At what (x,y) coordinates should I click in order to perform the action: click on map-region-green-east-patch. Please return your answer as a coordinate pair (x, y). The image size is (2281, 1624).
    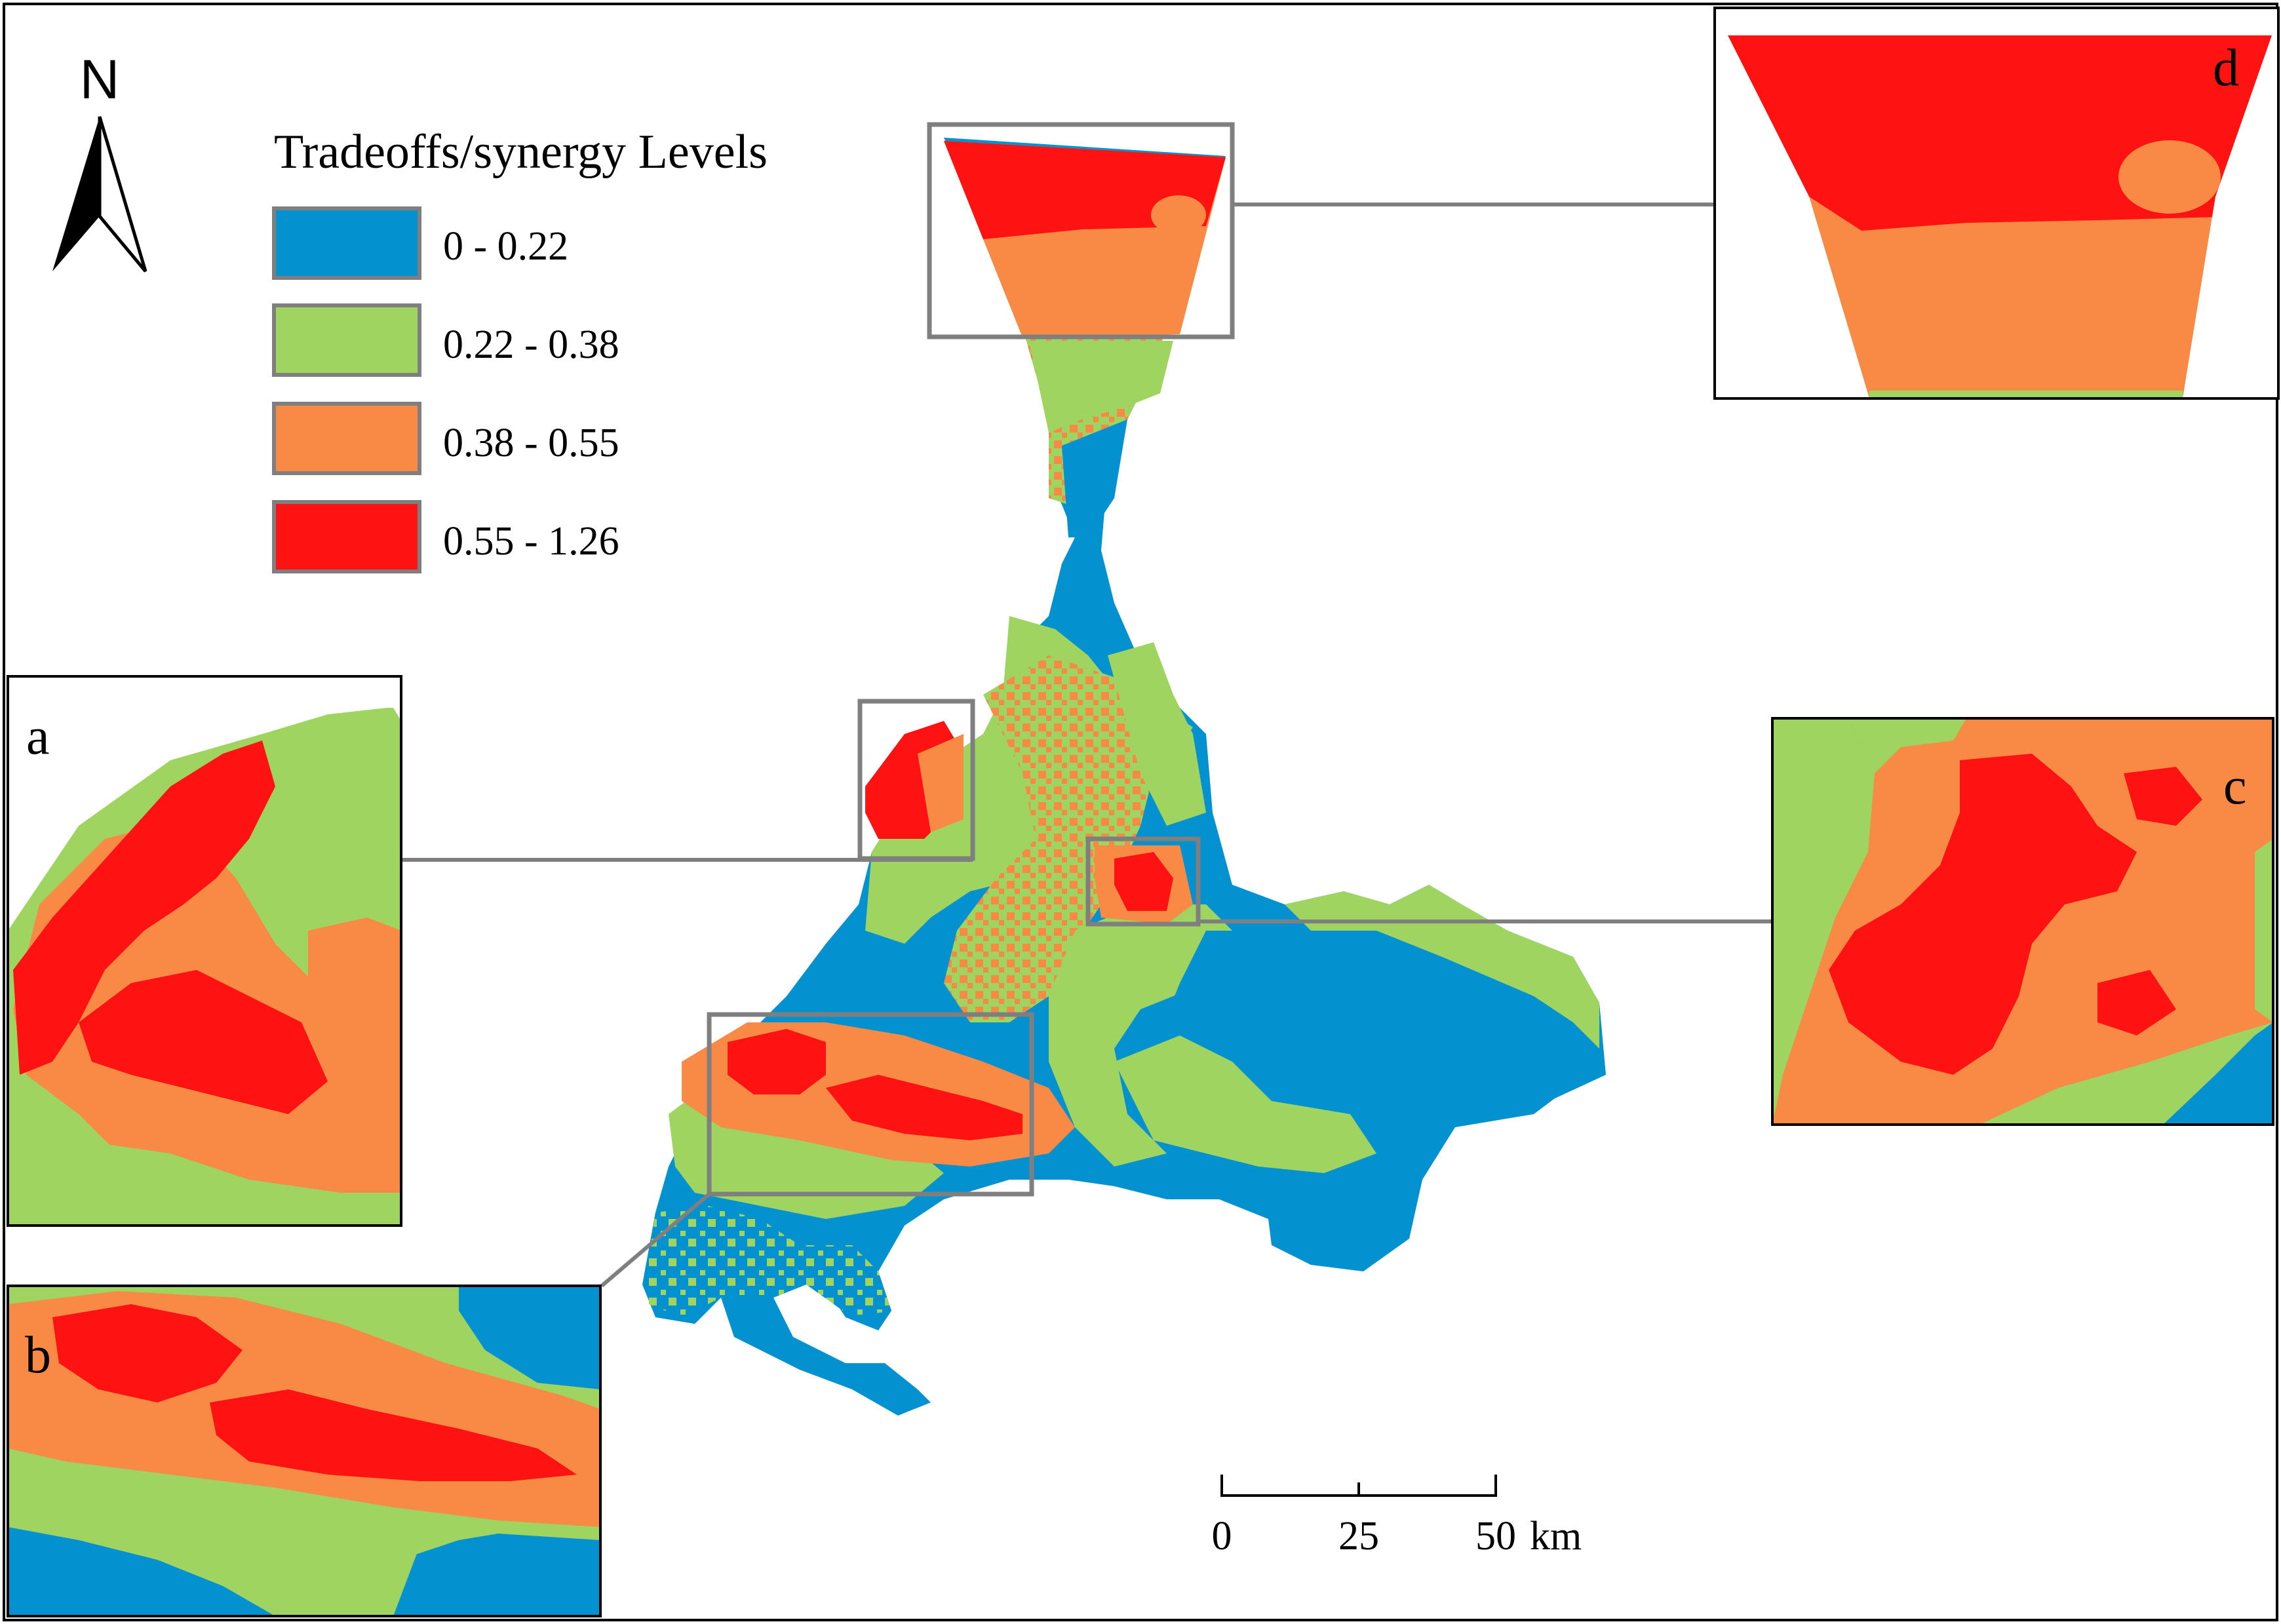
    Looking at the image, I should click on (1245, 1104).